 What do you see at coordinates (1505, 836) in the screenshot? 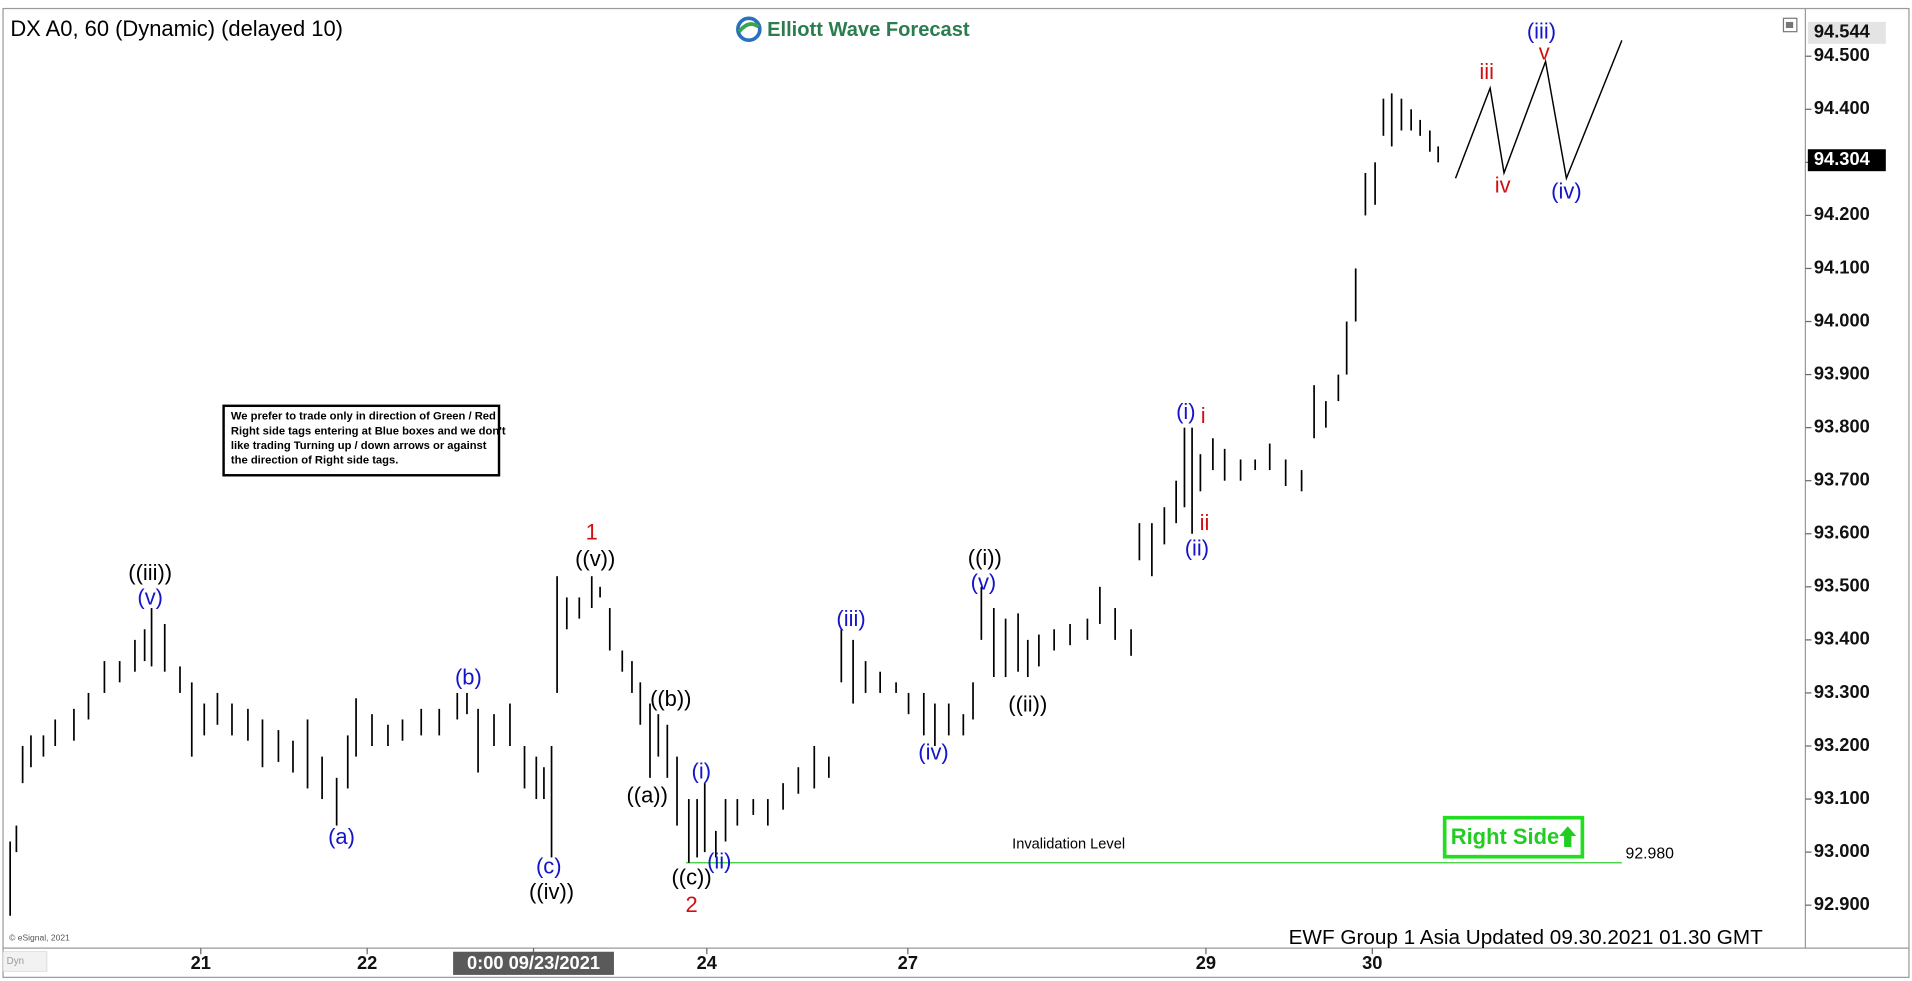
I see `button-label: Right Side` at bounding box center [1505, 836].